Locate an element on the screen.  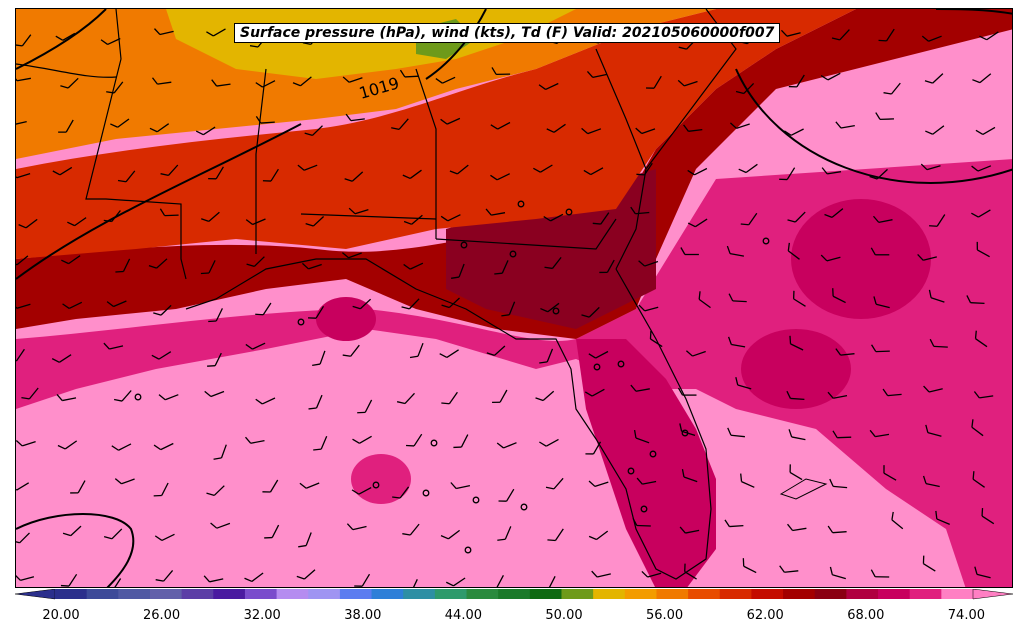
isobar-line is located at coordinates (456, 44).